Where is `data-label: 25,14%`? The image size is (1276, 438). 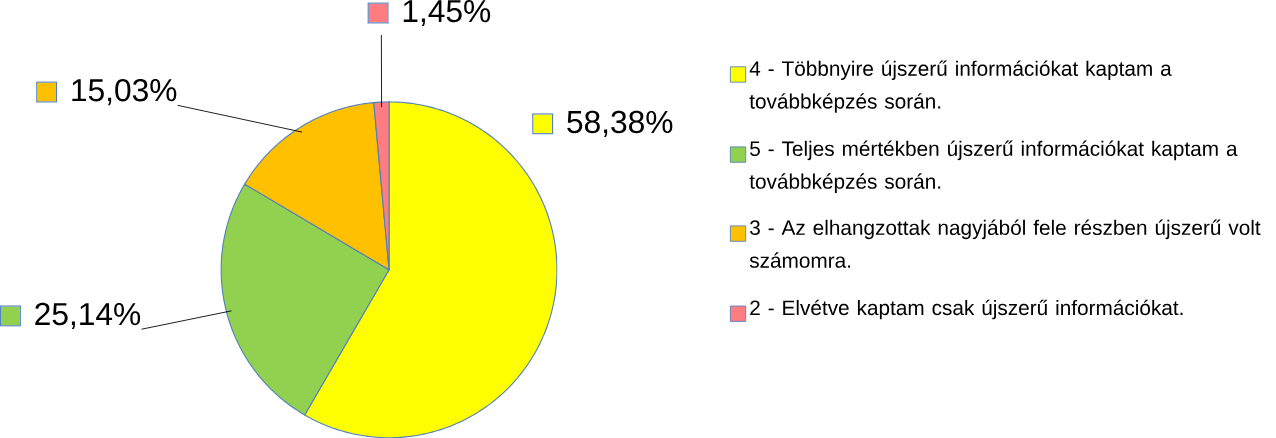 data-label: 25,14% is located at coordinates (88, 315).